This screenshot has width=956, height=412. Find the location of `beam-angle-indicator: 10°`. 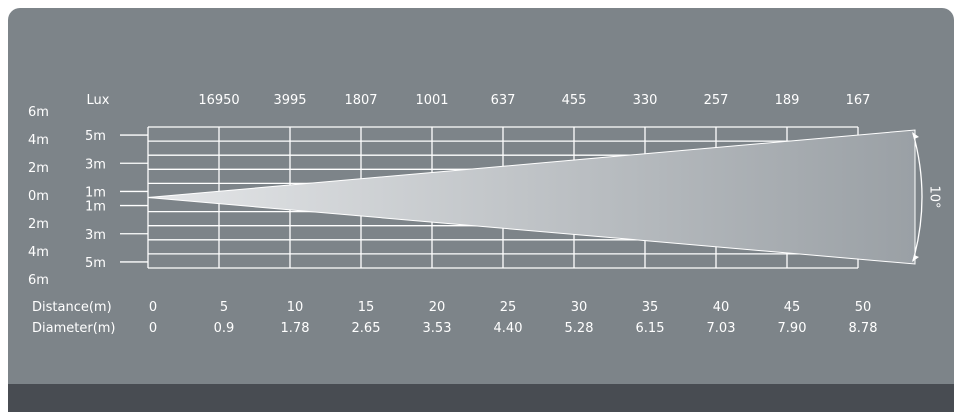

beam-angle-indicator: 10° is located at coordinates (927, 197).